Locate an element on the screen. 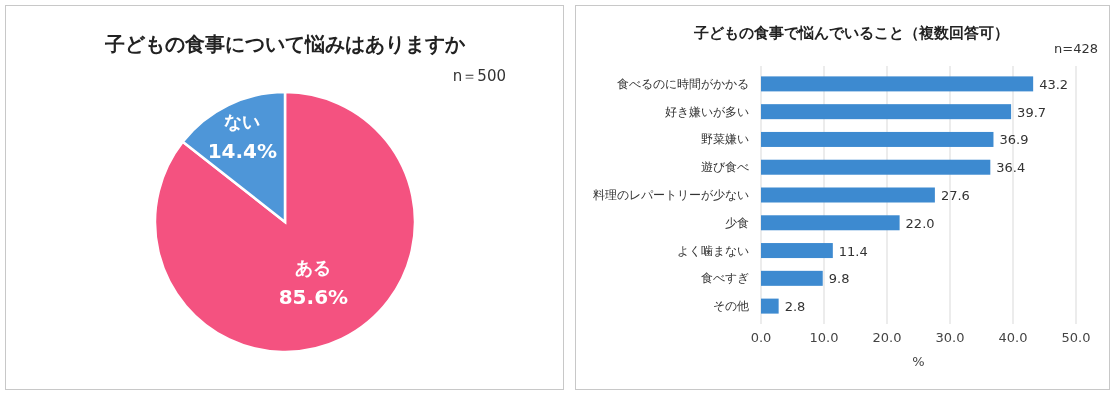 The height and width of the screenshot is (394, 1113). data-label: 43.2 is located at coordinates (1054, 84).